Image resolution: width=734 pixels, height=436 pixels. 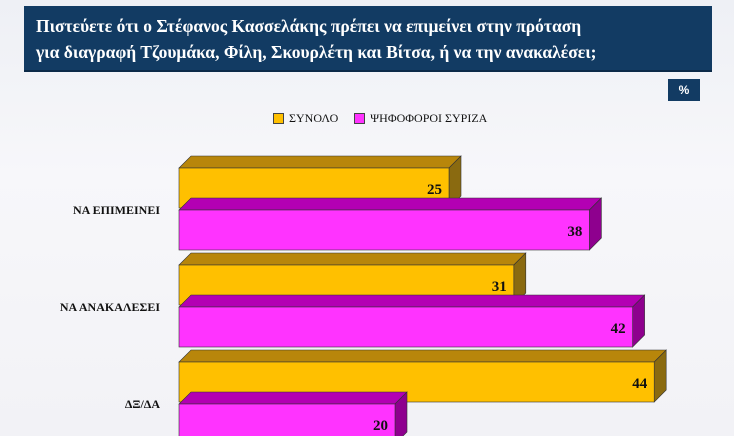 I want to click on category-label-2: ΔΞ/ΔΑ, so click(x=143, y=404).